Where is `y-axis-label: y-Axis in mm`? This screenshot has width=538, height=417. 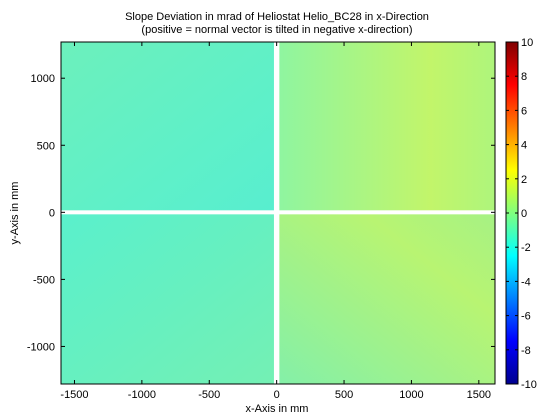 y-axis-label: y-Axis in mm is located at coordinates (15, 213).